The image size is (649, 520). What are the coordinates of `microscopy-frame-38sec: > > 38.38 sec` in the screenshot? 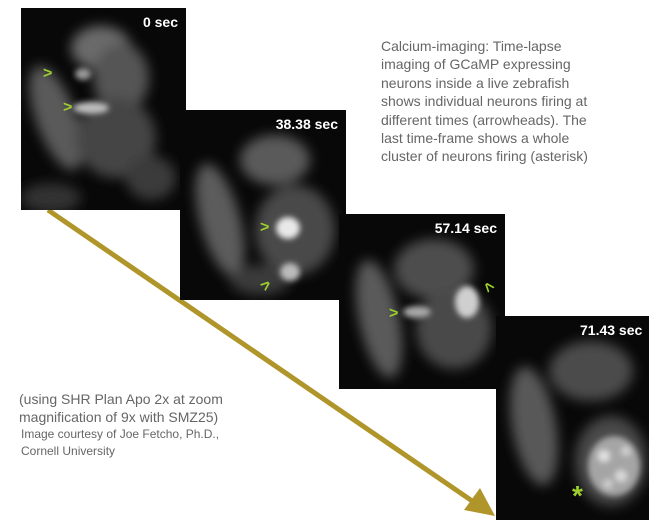 It's located at (263, 205).